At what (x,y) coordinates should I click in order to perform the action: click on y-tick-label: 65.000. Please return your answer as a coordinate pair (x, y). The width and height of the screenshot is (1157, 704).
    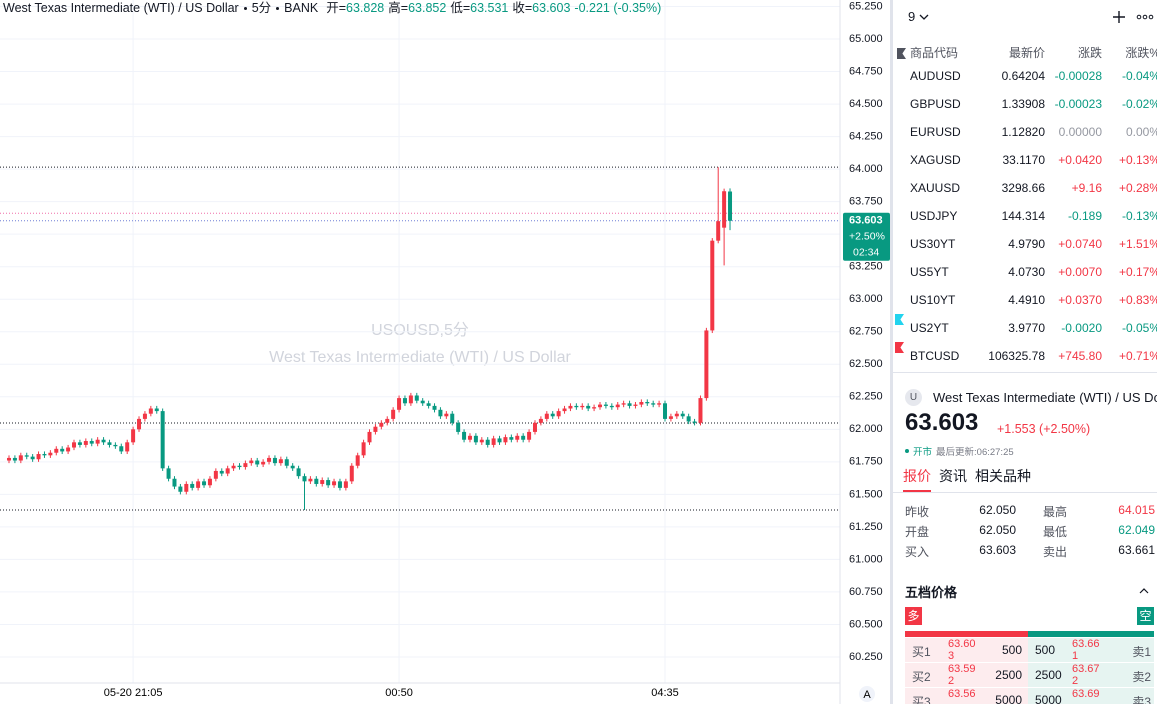
    Looking at the image, I should click on (866, 39).